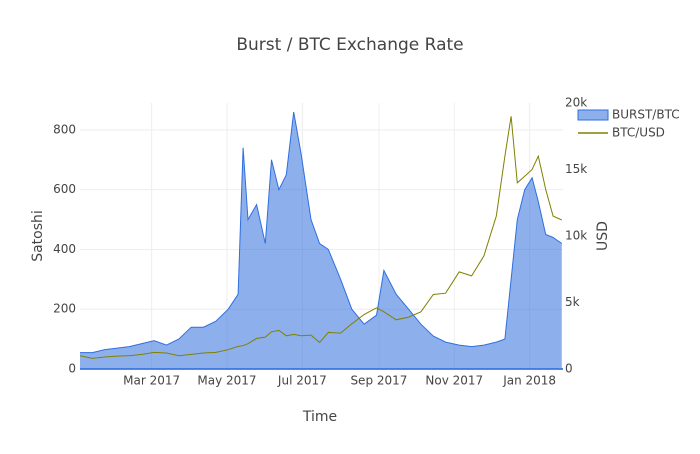 The image size is (700, 454). Describe the element at coordinates (569, 369) in the screenshot. I see `y2-tick-label: 0` at that location.